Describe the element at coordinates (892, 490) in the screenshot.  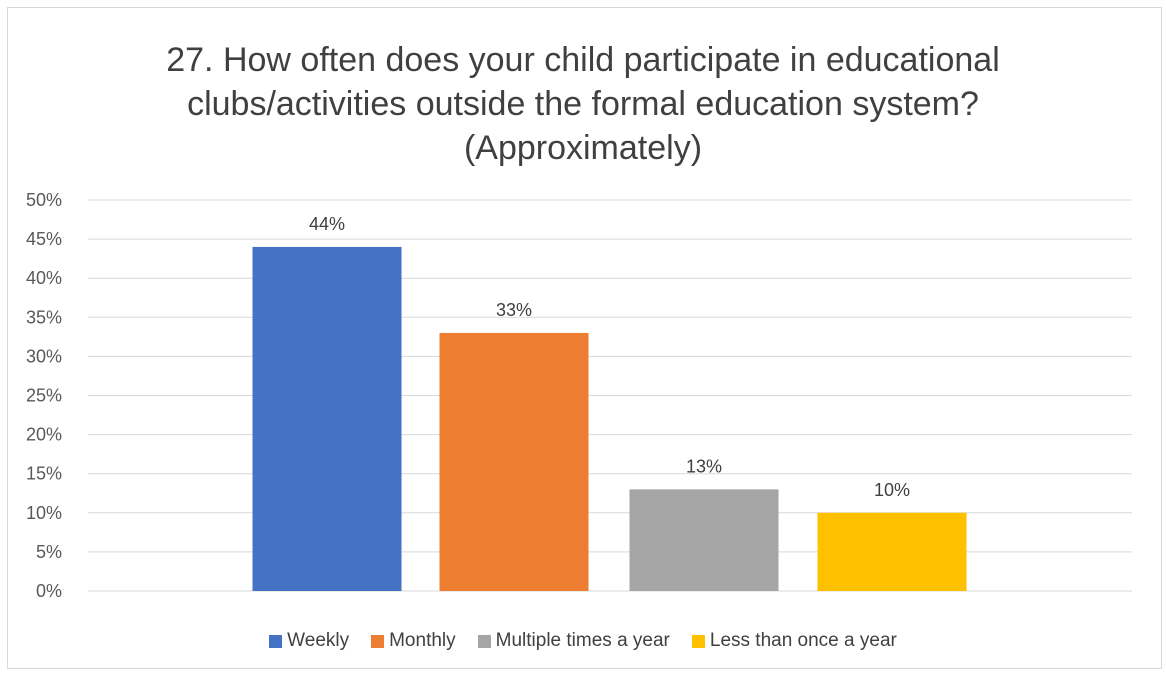
I see `data-label-3: 10%` at that location.